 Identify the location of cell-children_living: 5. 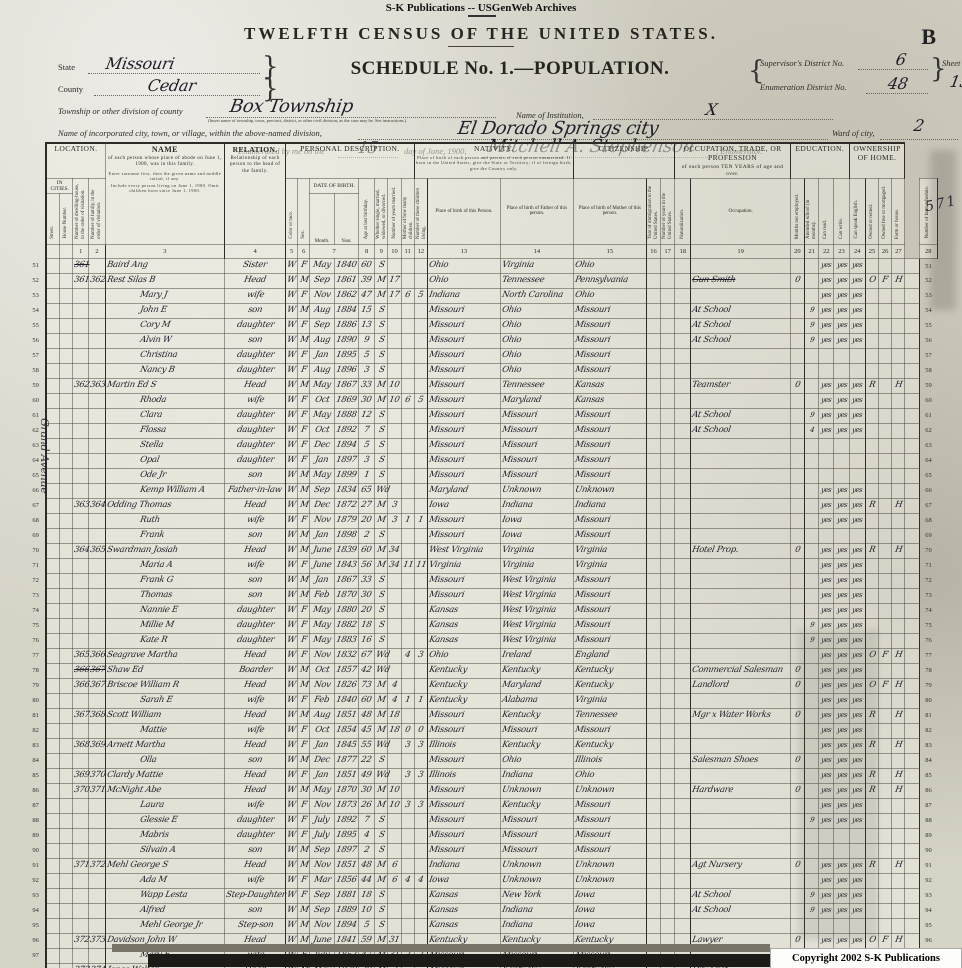
(420, 400).